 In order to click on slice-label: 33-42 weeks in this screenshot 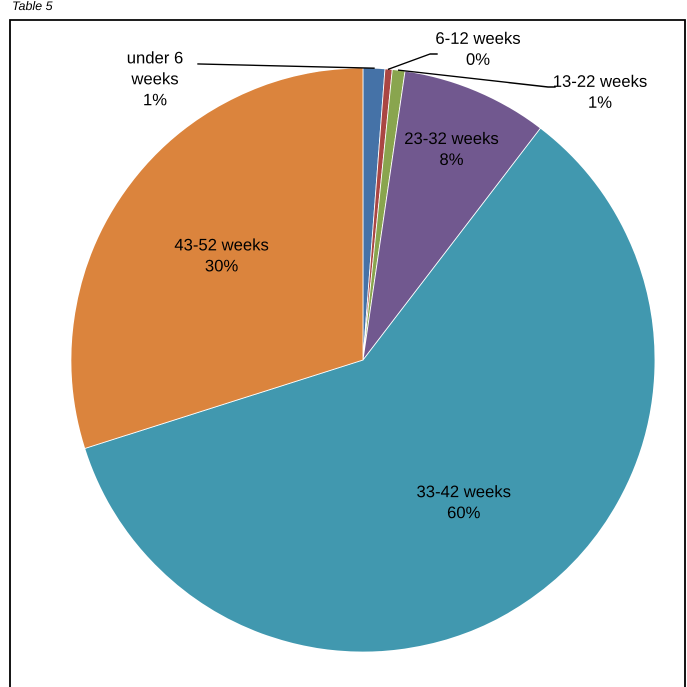, I will do `click(463, 491)`.